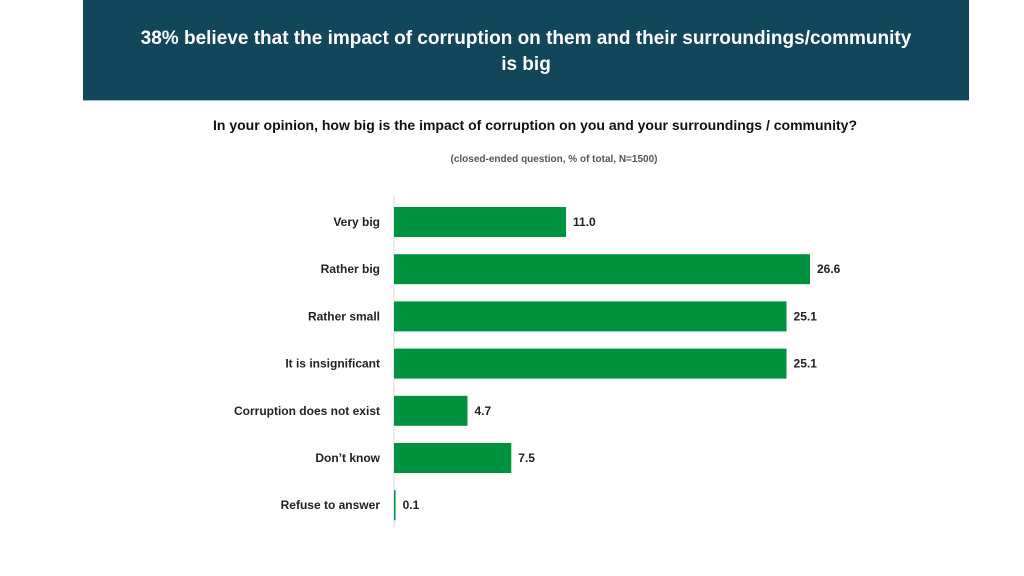 The height and width of the screenshot is (576, 1024). I want to click on slide-title-line-2: is big, so click(526, 64).